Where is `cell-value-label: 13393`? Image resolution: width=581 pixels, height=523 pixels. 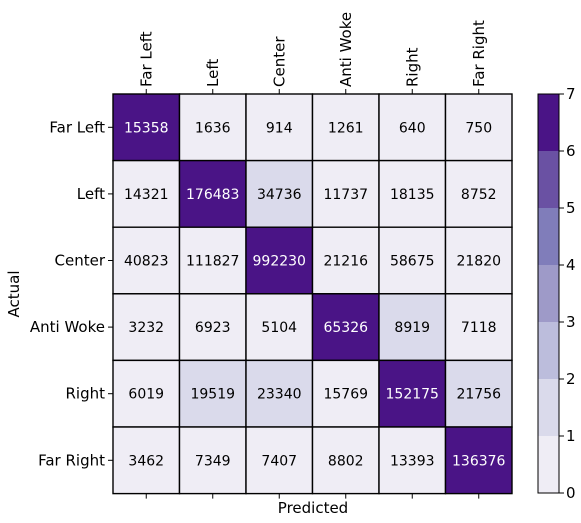 cell-value-label: 13393 is located at coordinates (412, 461).